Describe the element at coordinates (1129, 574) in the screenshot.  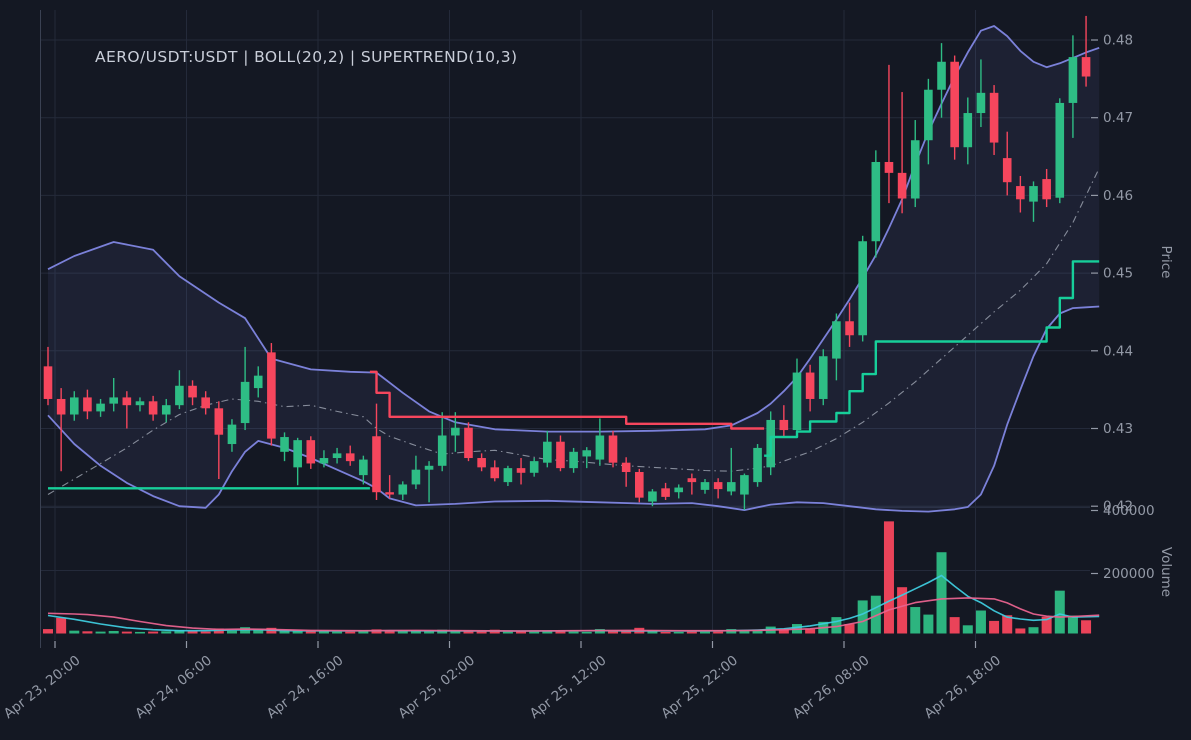
I see `volume-tick-label: 200000` at that location.